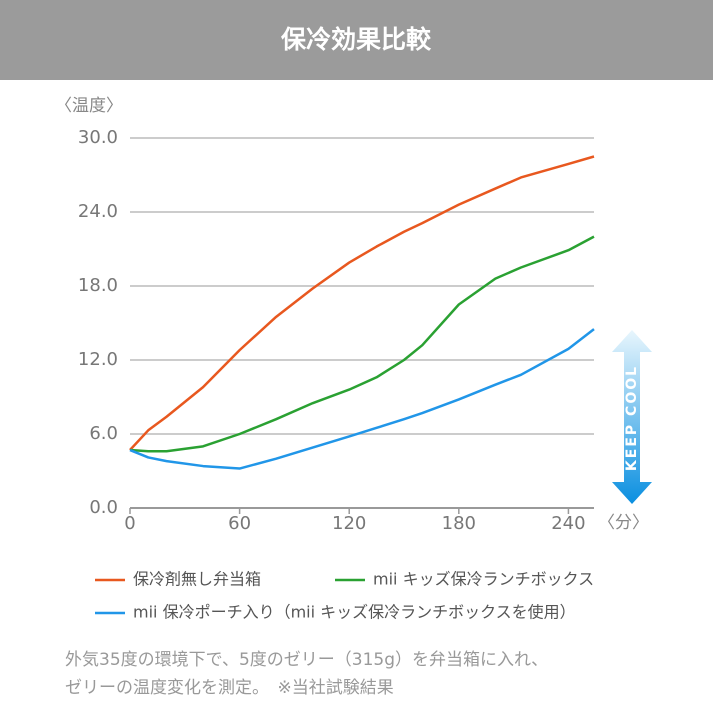  Describe the element at coordinates (129, 523) in the screenshot. I see `x-tick-label: 0` at that location.